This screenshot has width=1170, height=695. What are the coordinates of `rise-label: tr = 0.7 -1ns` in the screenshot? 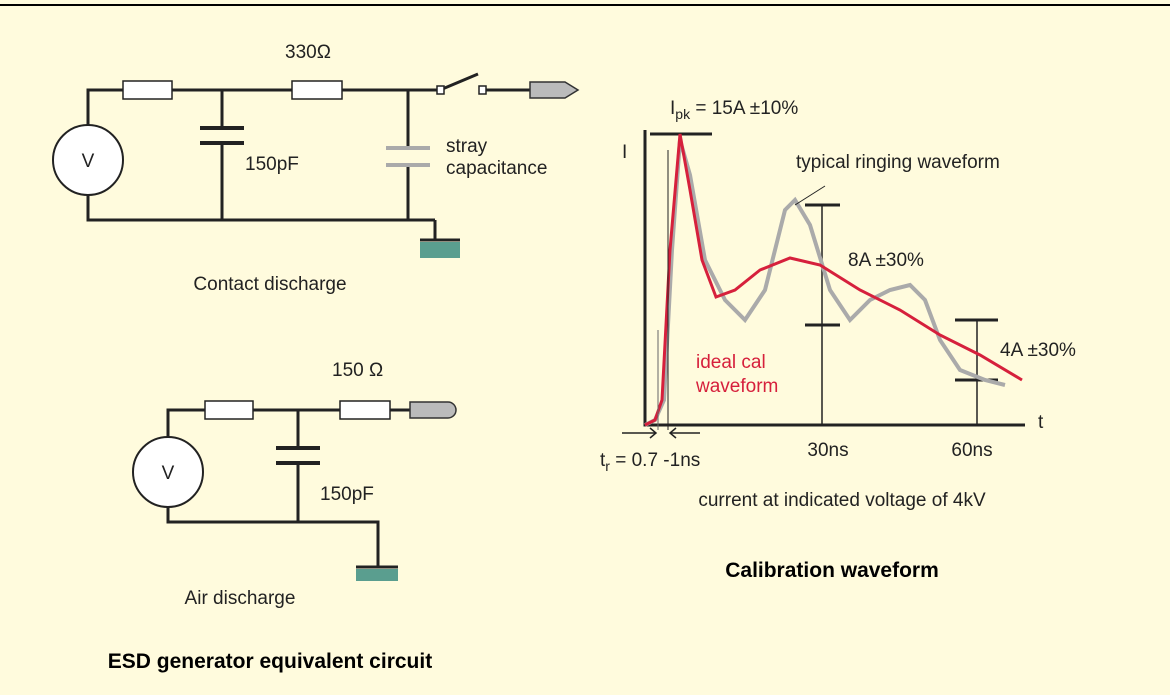 It's located at (650, 462).